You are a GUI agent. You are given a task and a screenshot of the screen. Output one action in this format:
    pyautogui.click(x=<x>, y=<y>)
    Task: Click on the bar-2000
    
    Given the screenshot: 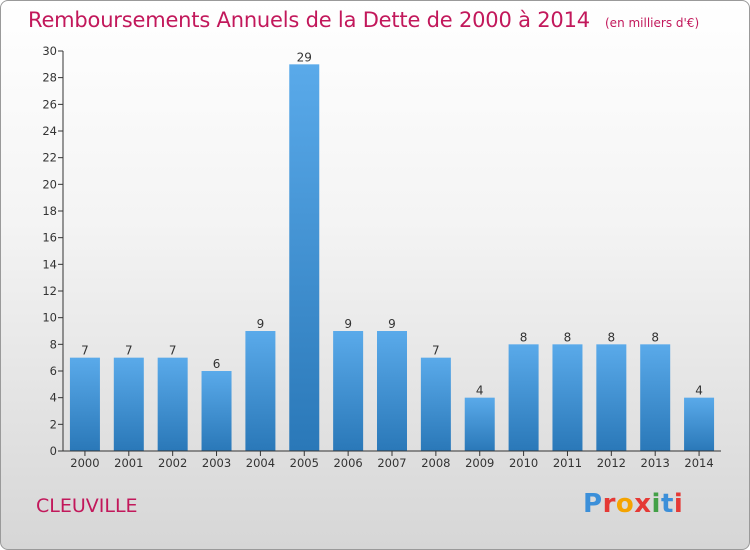 What is the action you would take?
    pyautogui.click(x=84, y=404)
    